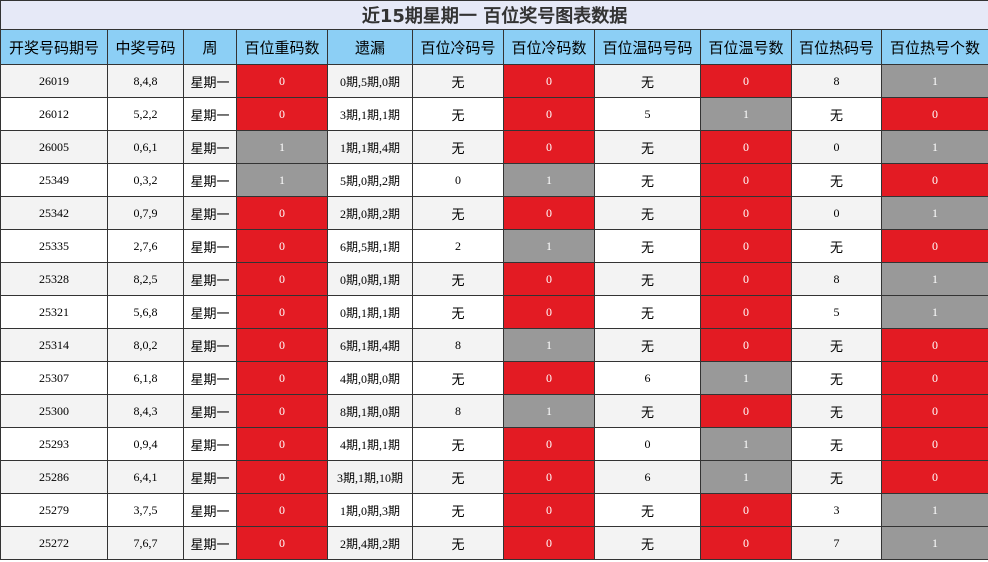 The width and height of the screenshot is (988, 562). I want to click on table-cell: 0期,5期,0期, so click(370, 81).